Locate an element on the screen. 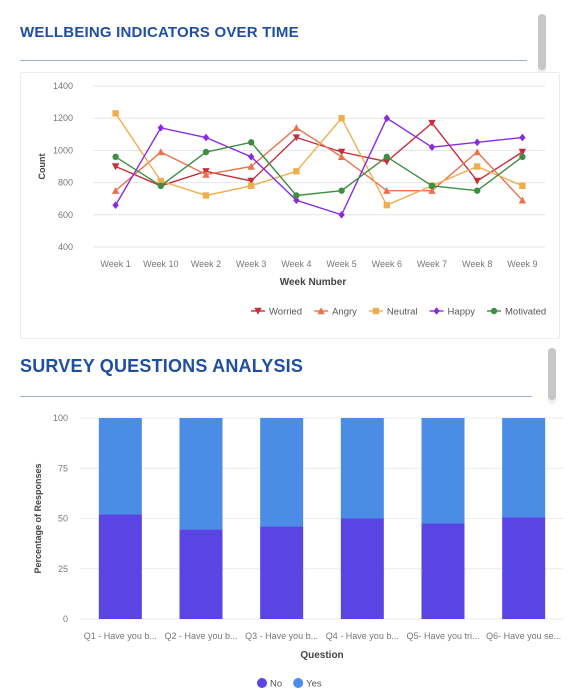  wellbeing-scrollbar is located at coordinates (542, 44).